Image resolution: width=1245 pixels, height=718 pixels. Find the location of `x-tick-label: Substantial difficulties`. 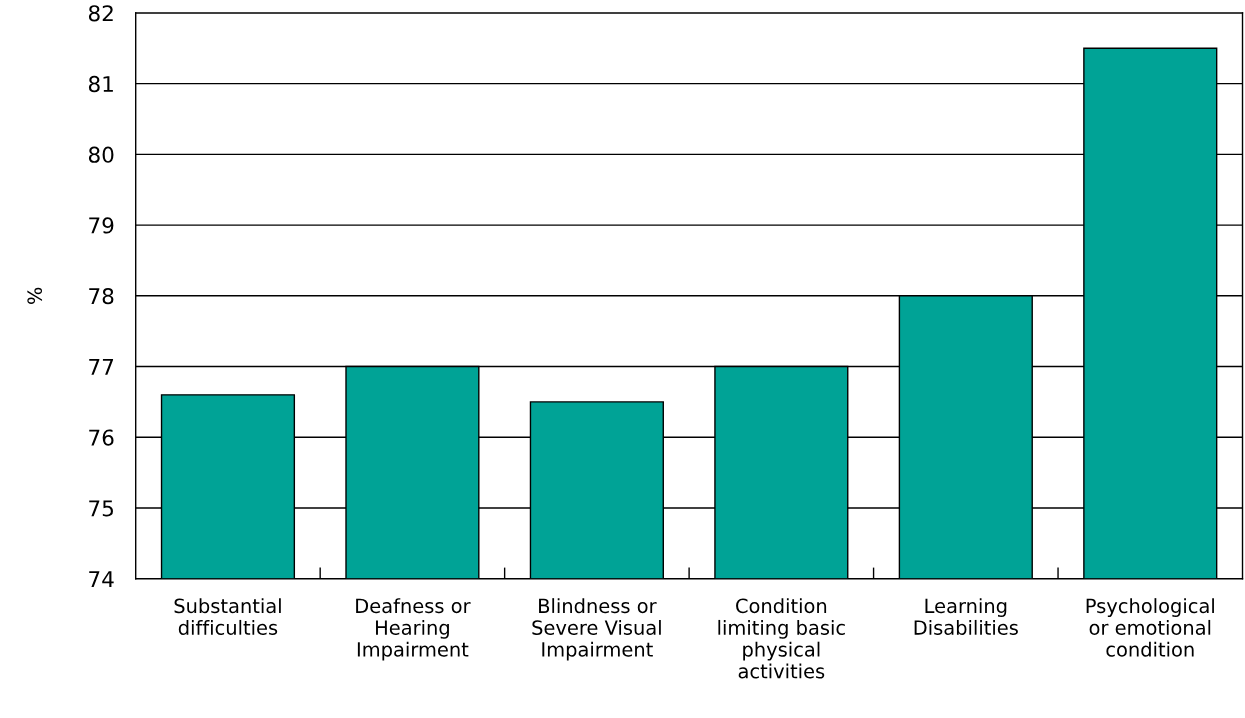

x-tick-label: Substantial difficulties is located at coordinates (227, 616).